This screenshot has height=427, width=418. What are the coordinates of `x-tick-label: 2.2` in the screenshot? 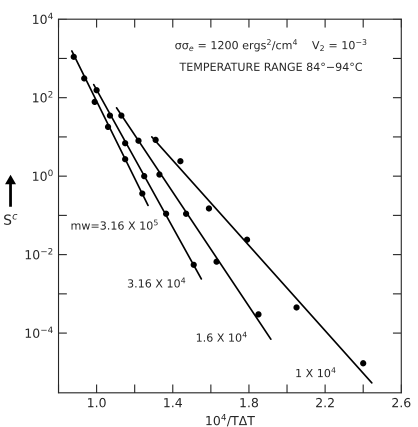 It's located at (325, 403).